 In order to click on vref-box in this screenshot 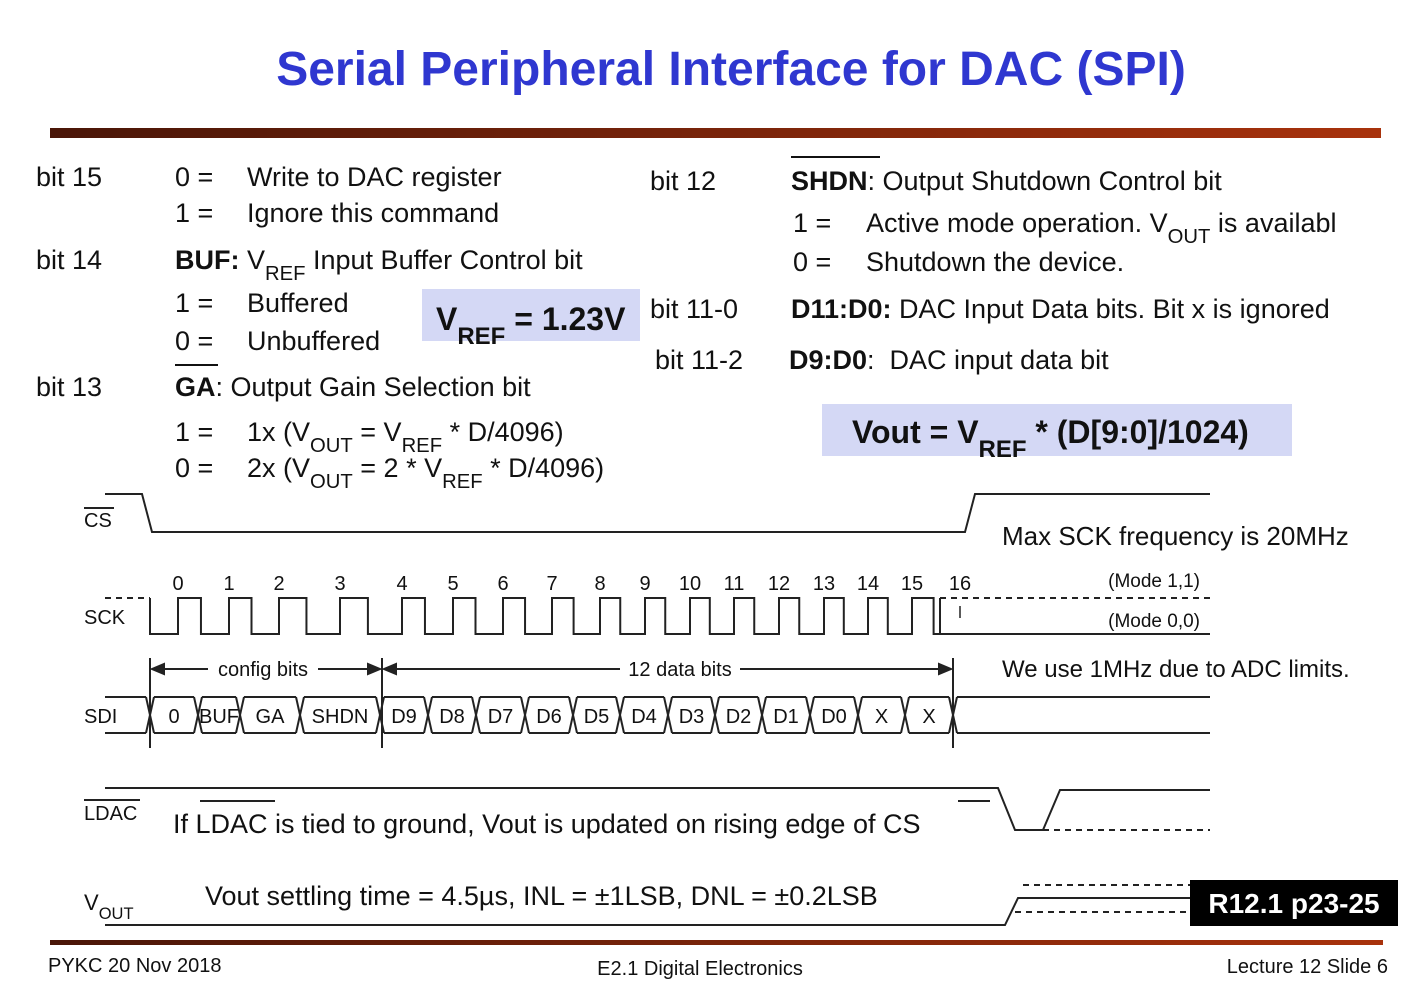, I will do `click(531, 315)`.